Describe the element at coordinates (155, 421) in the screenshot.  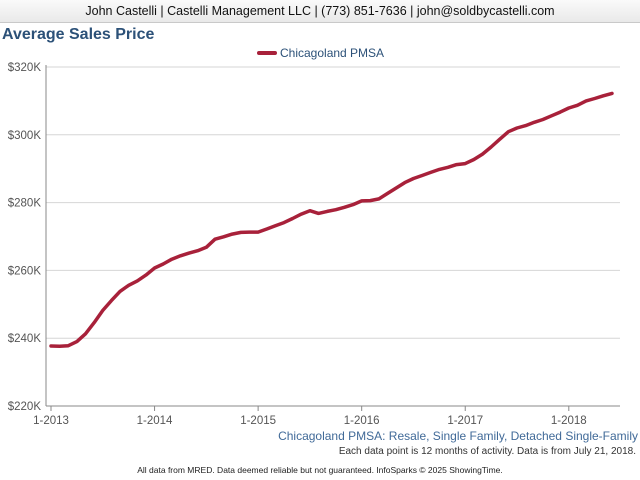
I see `x-tick-label: 1-2014` at that location.